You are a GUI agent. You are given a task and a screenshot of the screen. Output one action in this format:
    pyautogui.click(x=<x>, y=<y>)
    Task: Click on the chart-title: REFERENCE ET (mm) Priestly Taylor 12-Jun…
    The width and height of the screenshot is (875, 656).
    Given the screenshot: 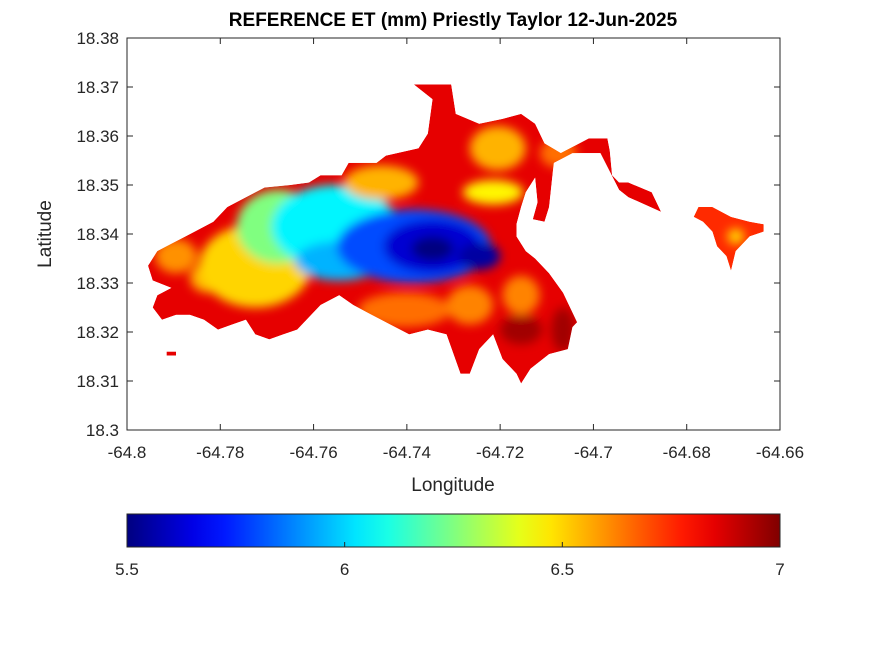 What is the action you would take?
    pyautogui.click(x=453, y=20)
    